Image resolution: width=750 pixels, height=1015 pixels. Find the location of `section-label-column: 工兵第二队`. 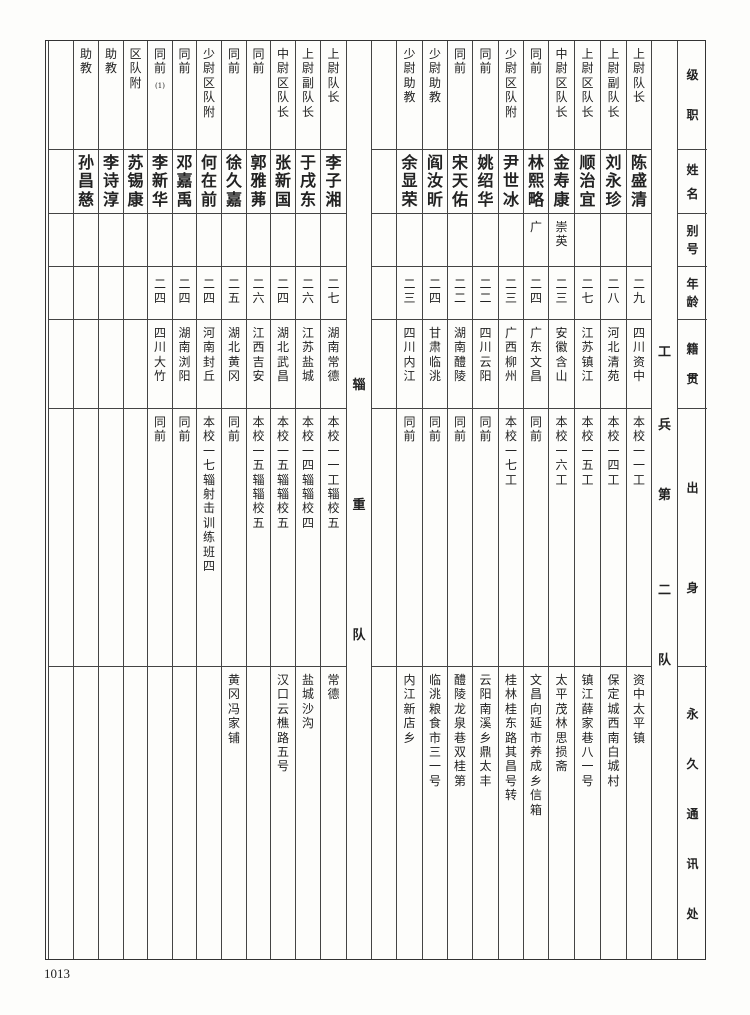

section-label-column: 工兵第二队 is located at coordinates (664, 500).